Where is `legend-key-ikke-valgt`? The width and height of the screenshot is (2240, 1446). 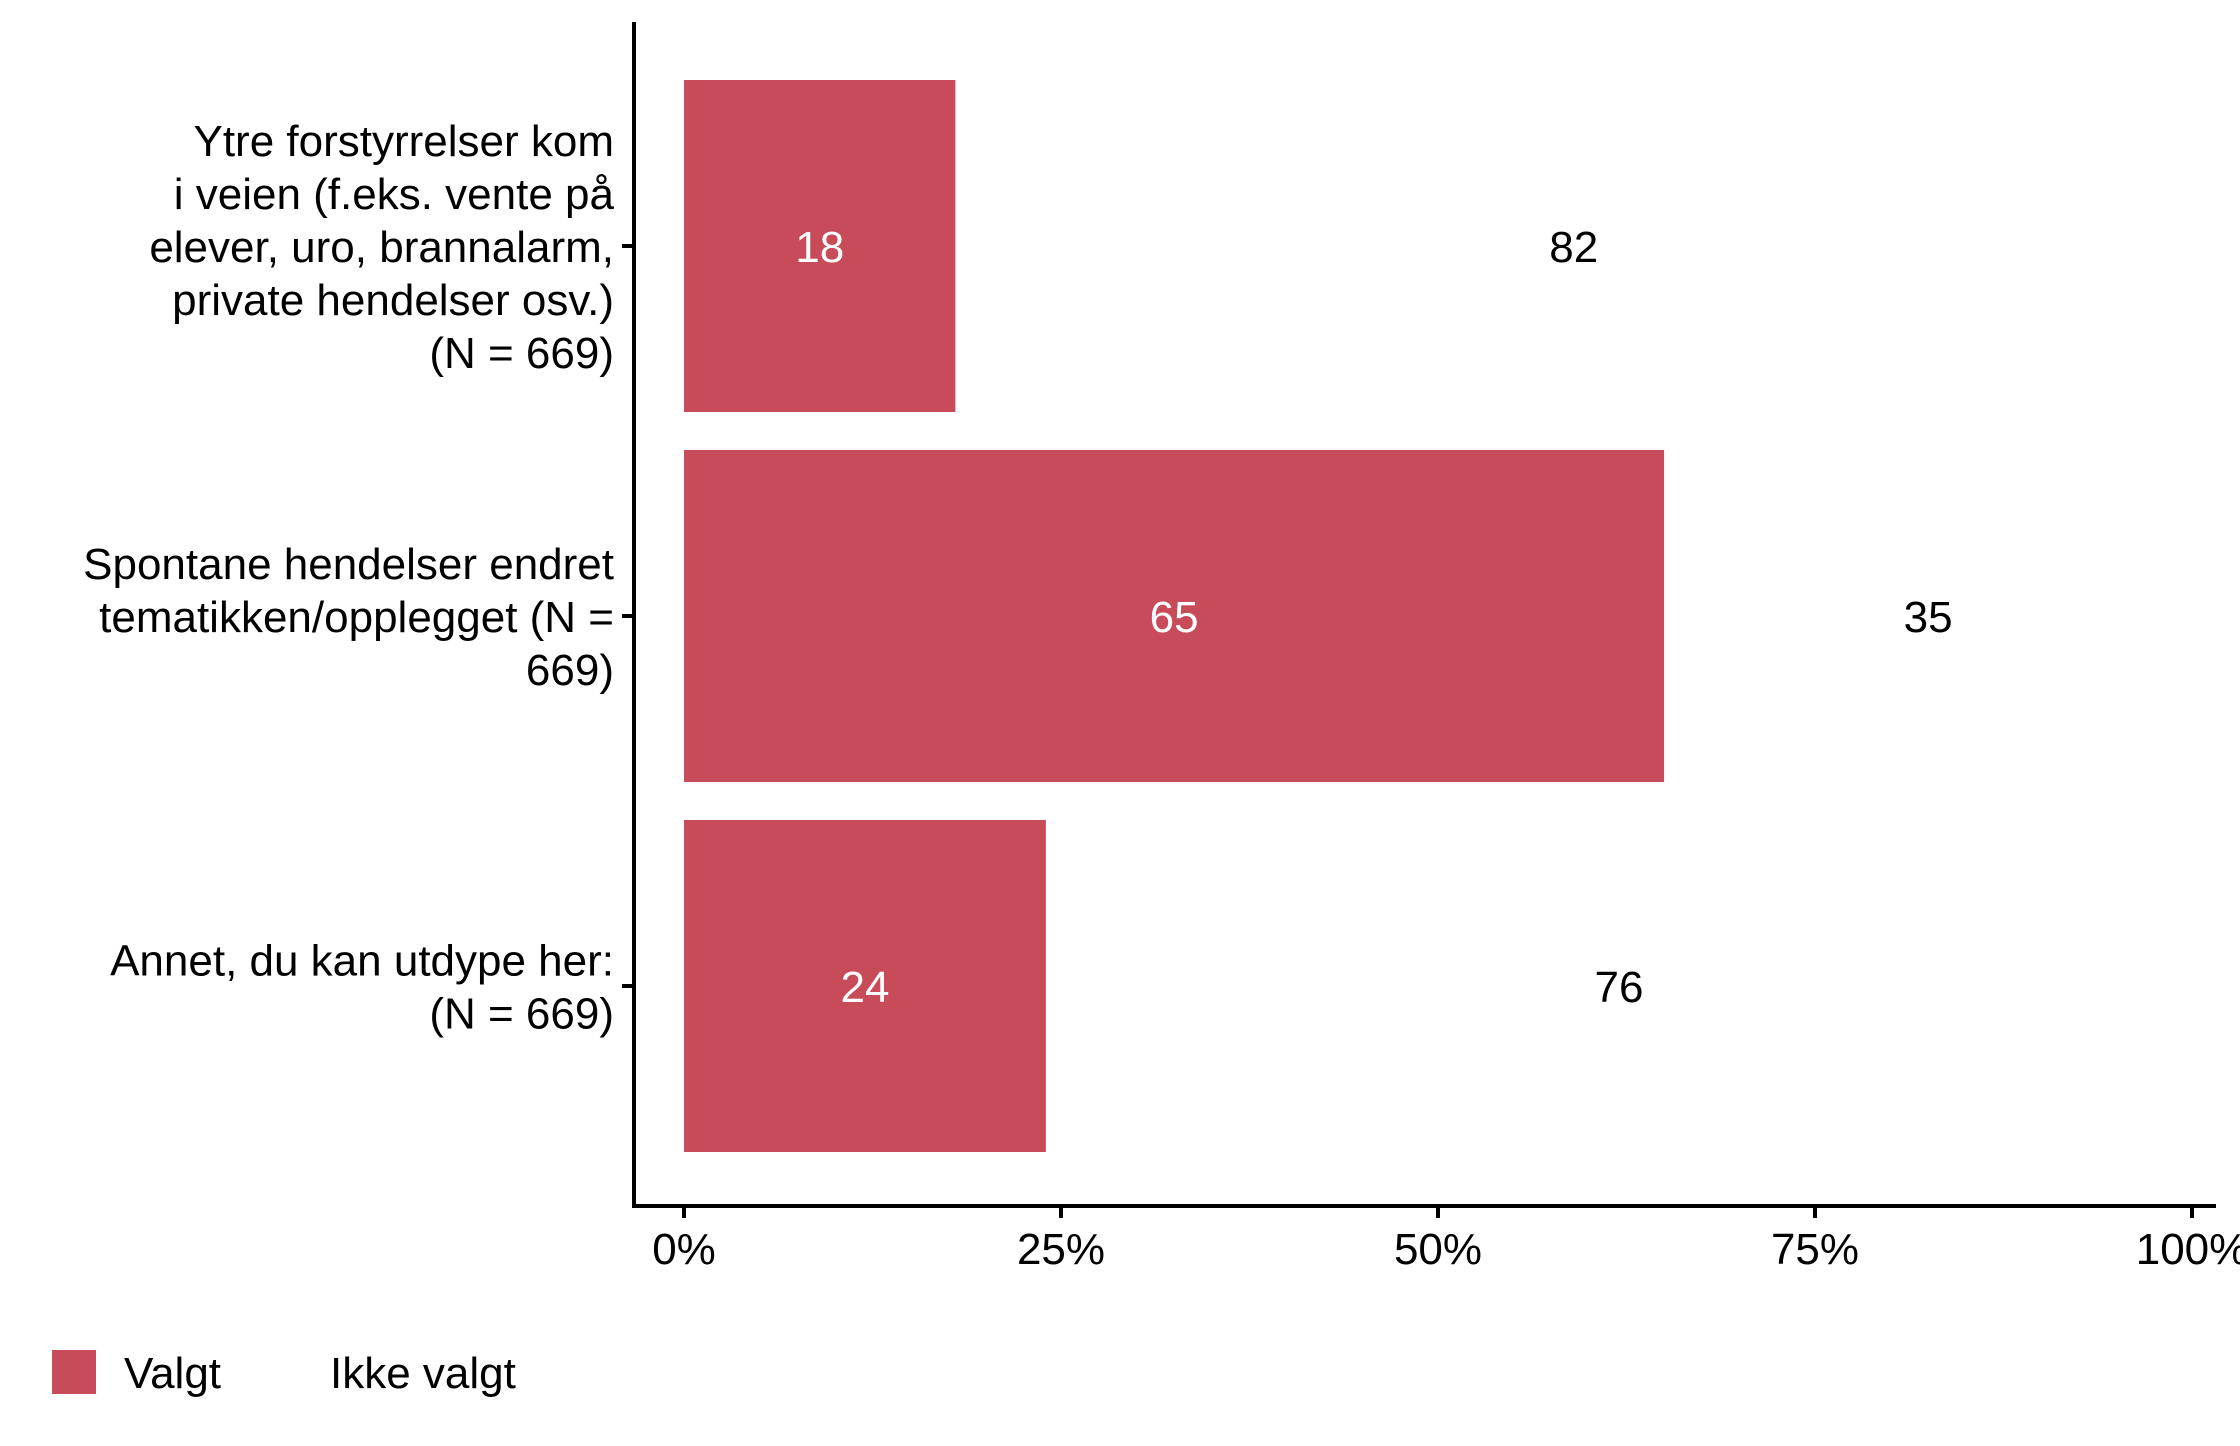 legend-key-ikke-valgt is located at coordinates (286, 1372).